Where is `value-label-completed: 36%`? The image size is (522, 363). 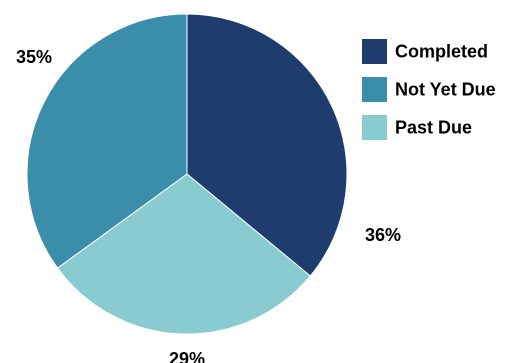
value-label-completed: 36% is located at coordinates (383, 235).